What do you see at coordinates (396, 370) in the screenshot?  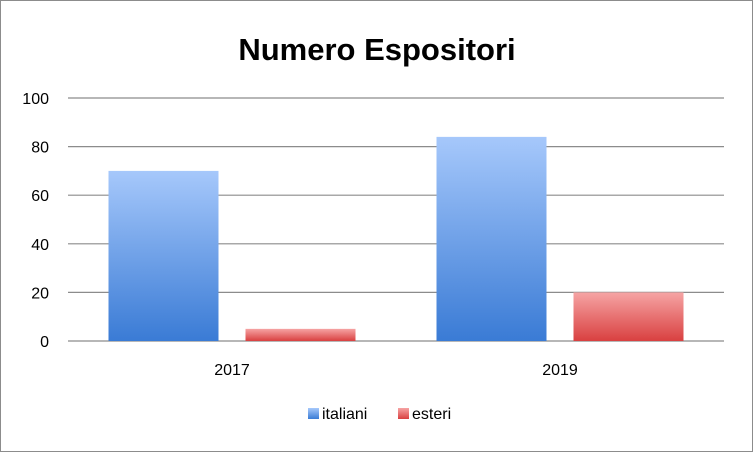 I see `x-axis-ticks: 2017 2019` at bounding box center [396, 370].